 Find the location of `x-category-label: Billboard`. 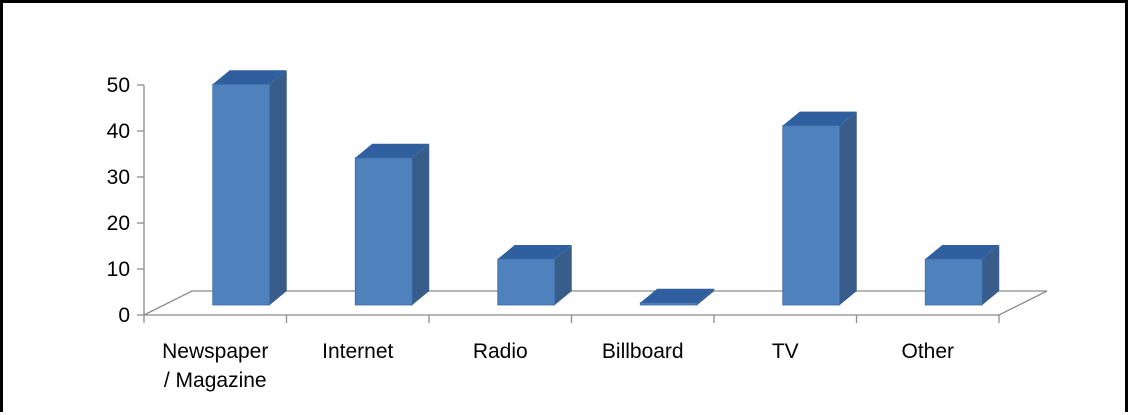

x-category-label: Billboard is located at coordinates (643, 351).